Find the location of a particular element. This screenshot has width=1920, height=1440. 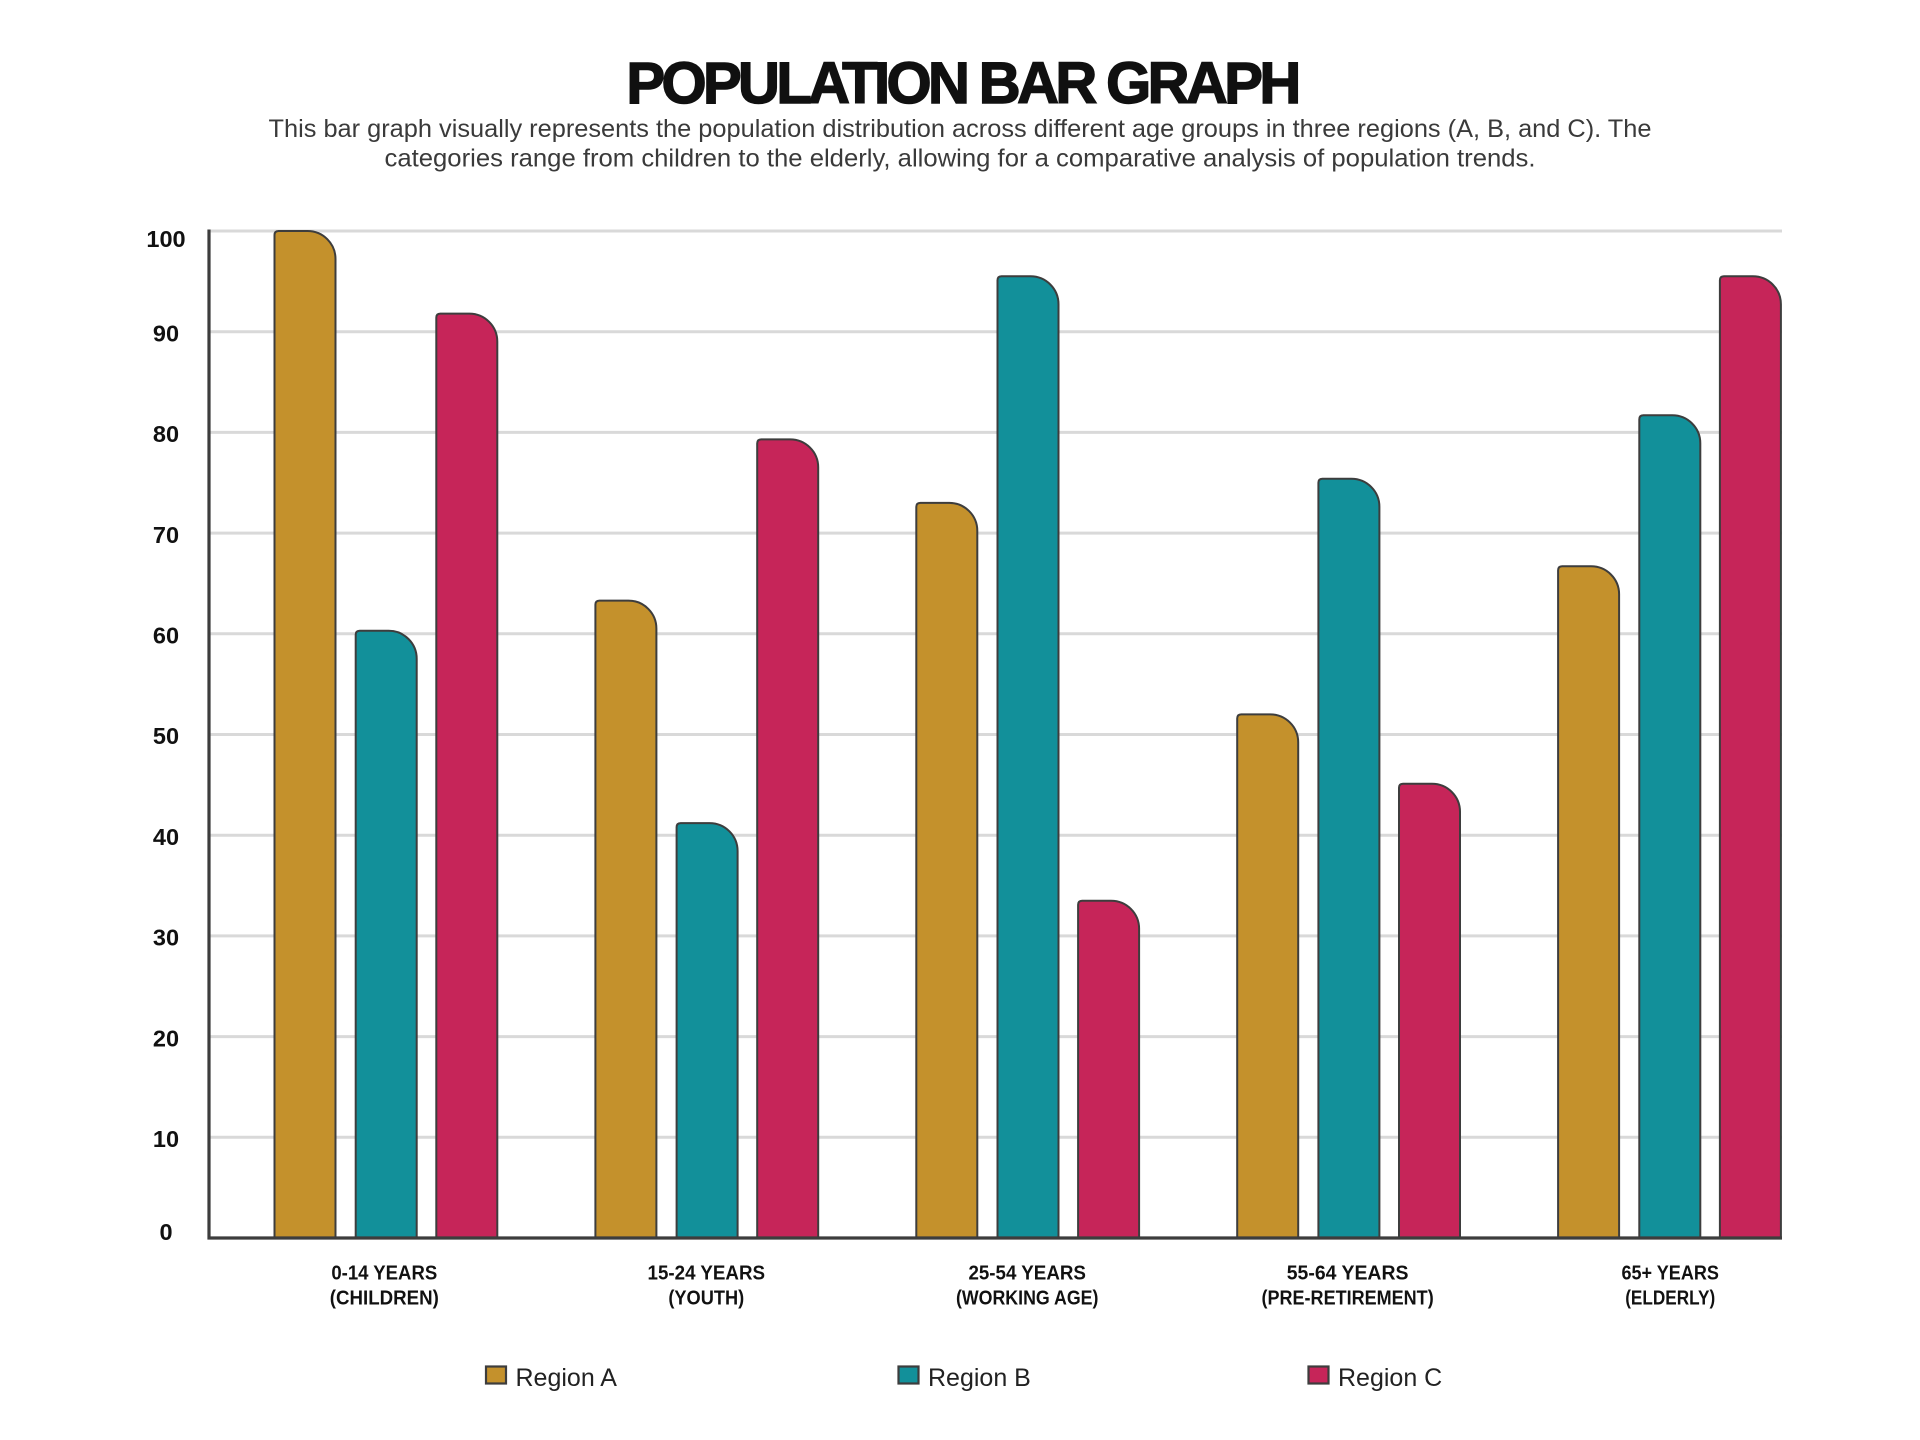

svg-text: 80 is located at coordinates (166, 434).